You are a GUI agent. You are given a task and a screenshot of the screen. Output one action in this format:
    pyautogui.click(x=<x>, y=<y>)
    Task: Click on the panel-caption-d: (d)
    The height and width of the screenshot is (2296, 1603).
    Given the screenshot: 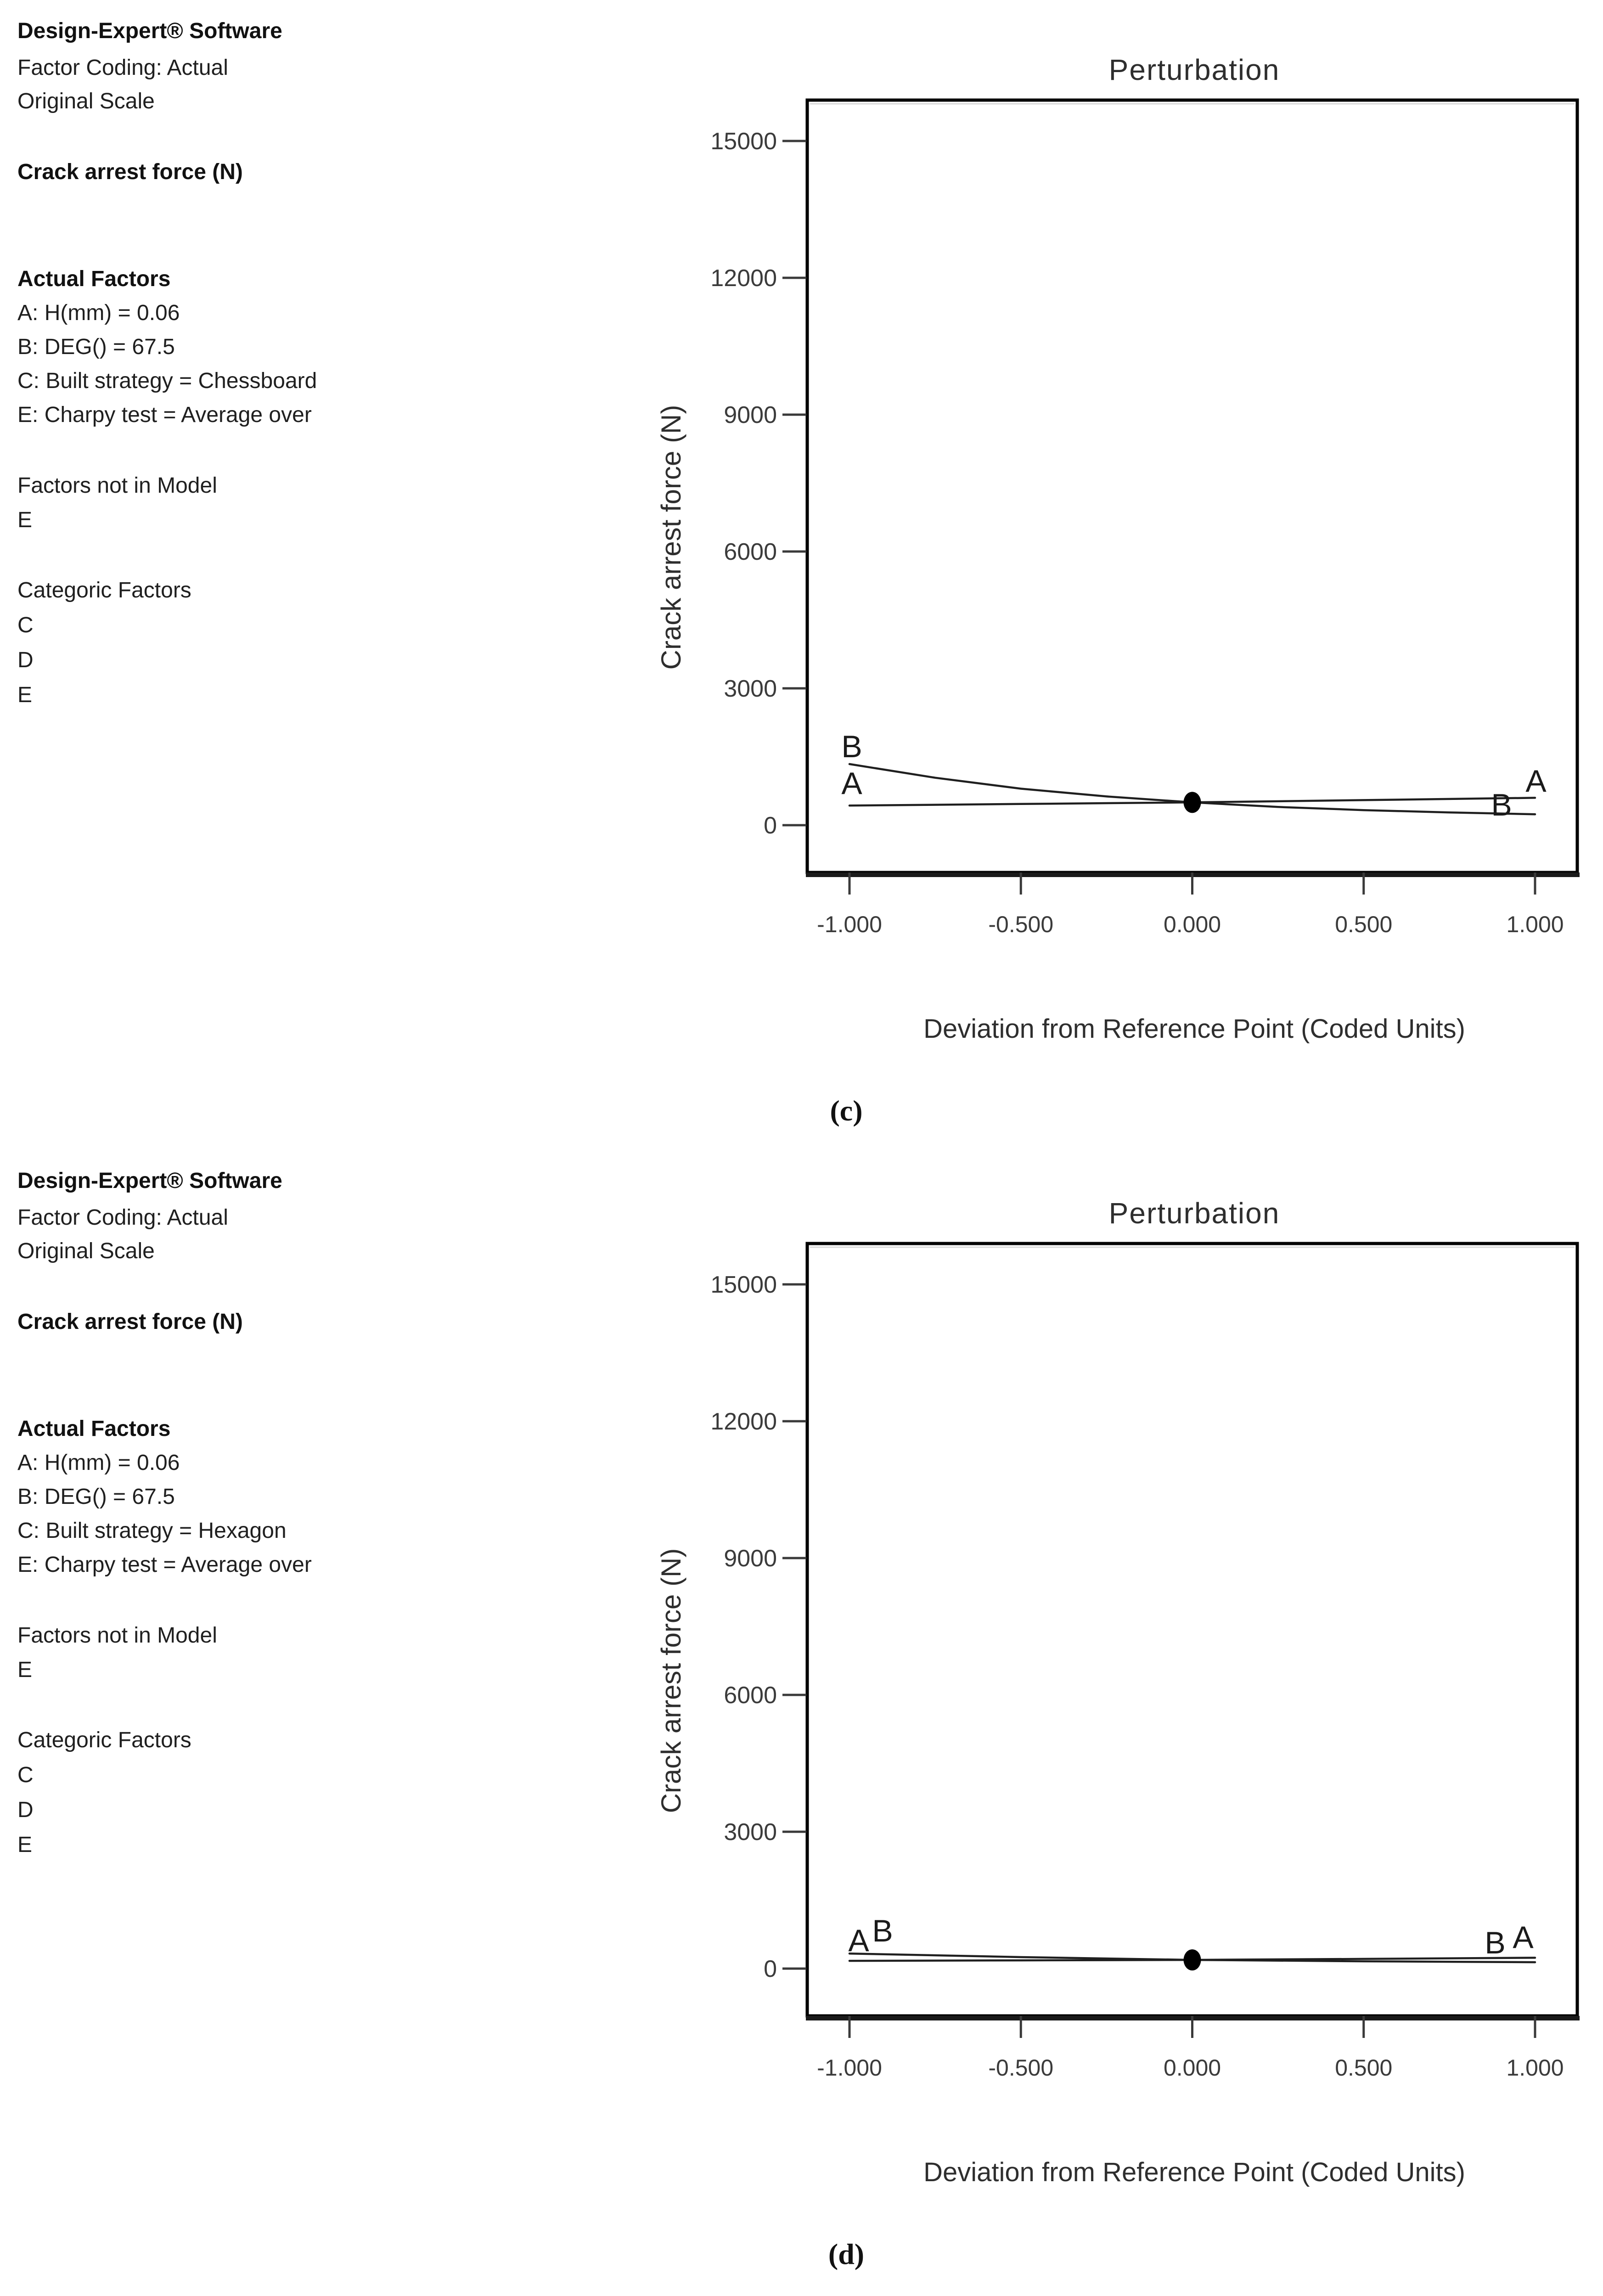 What is the action you would take?
    pyautogui.click(x=846, y=2254)
    